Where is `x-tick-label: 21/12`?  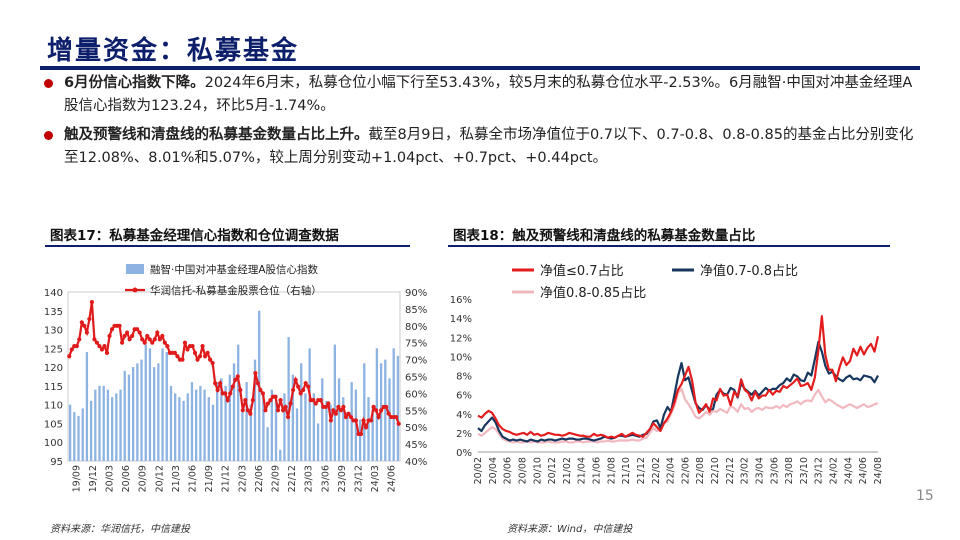
x-tick-label: 21/12 is located at coordinates (641, 470).